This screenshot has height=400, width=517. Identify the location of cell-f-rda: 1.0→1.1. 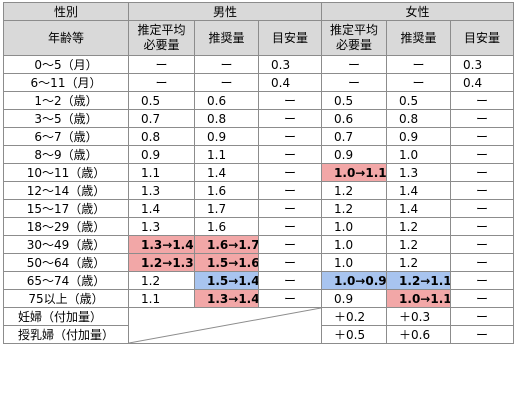
(419, 298).